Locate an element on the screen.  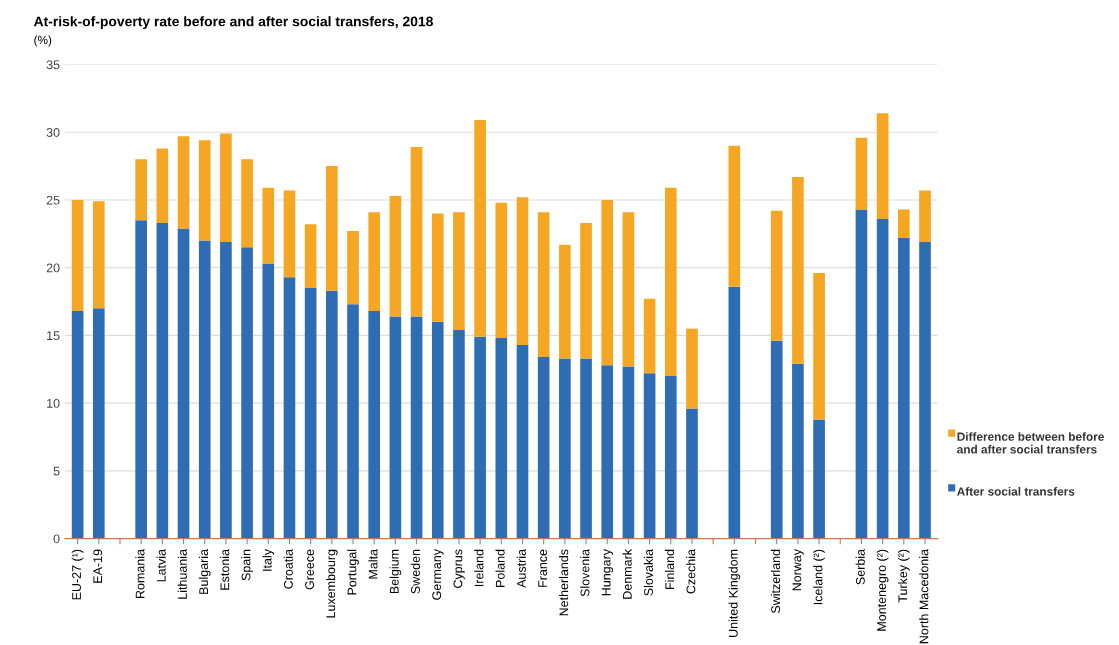
x-tick-label: Czechia is located at coordinates (691, 571).